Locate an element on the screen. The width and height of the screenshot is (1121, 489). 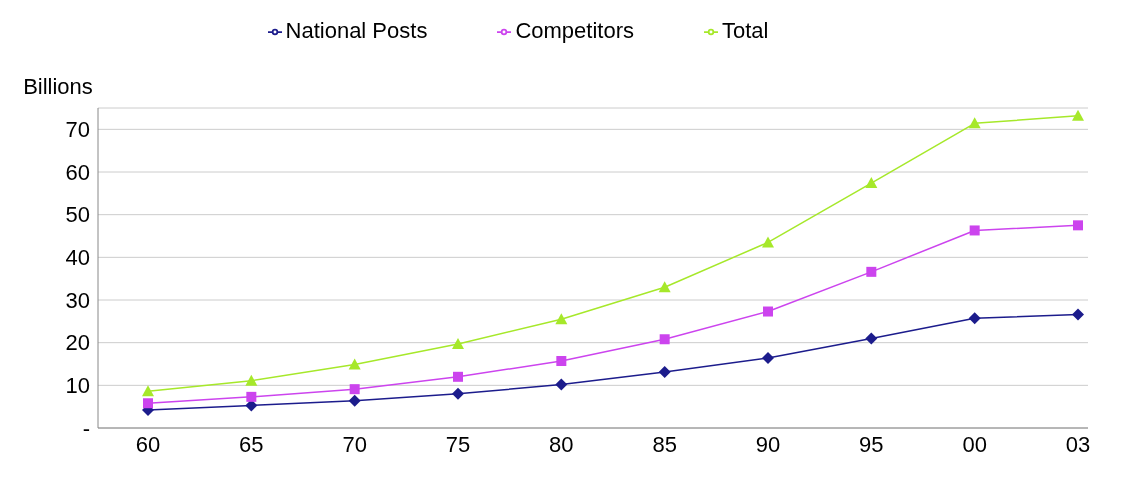
x-tick-label: 95 is located at coordinates (871, 444).